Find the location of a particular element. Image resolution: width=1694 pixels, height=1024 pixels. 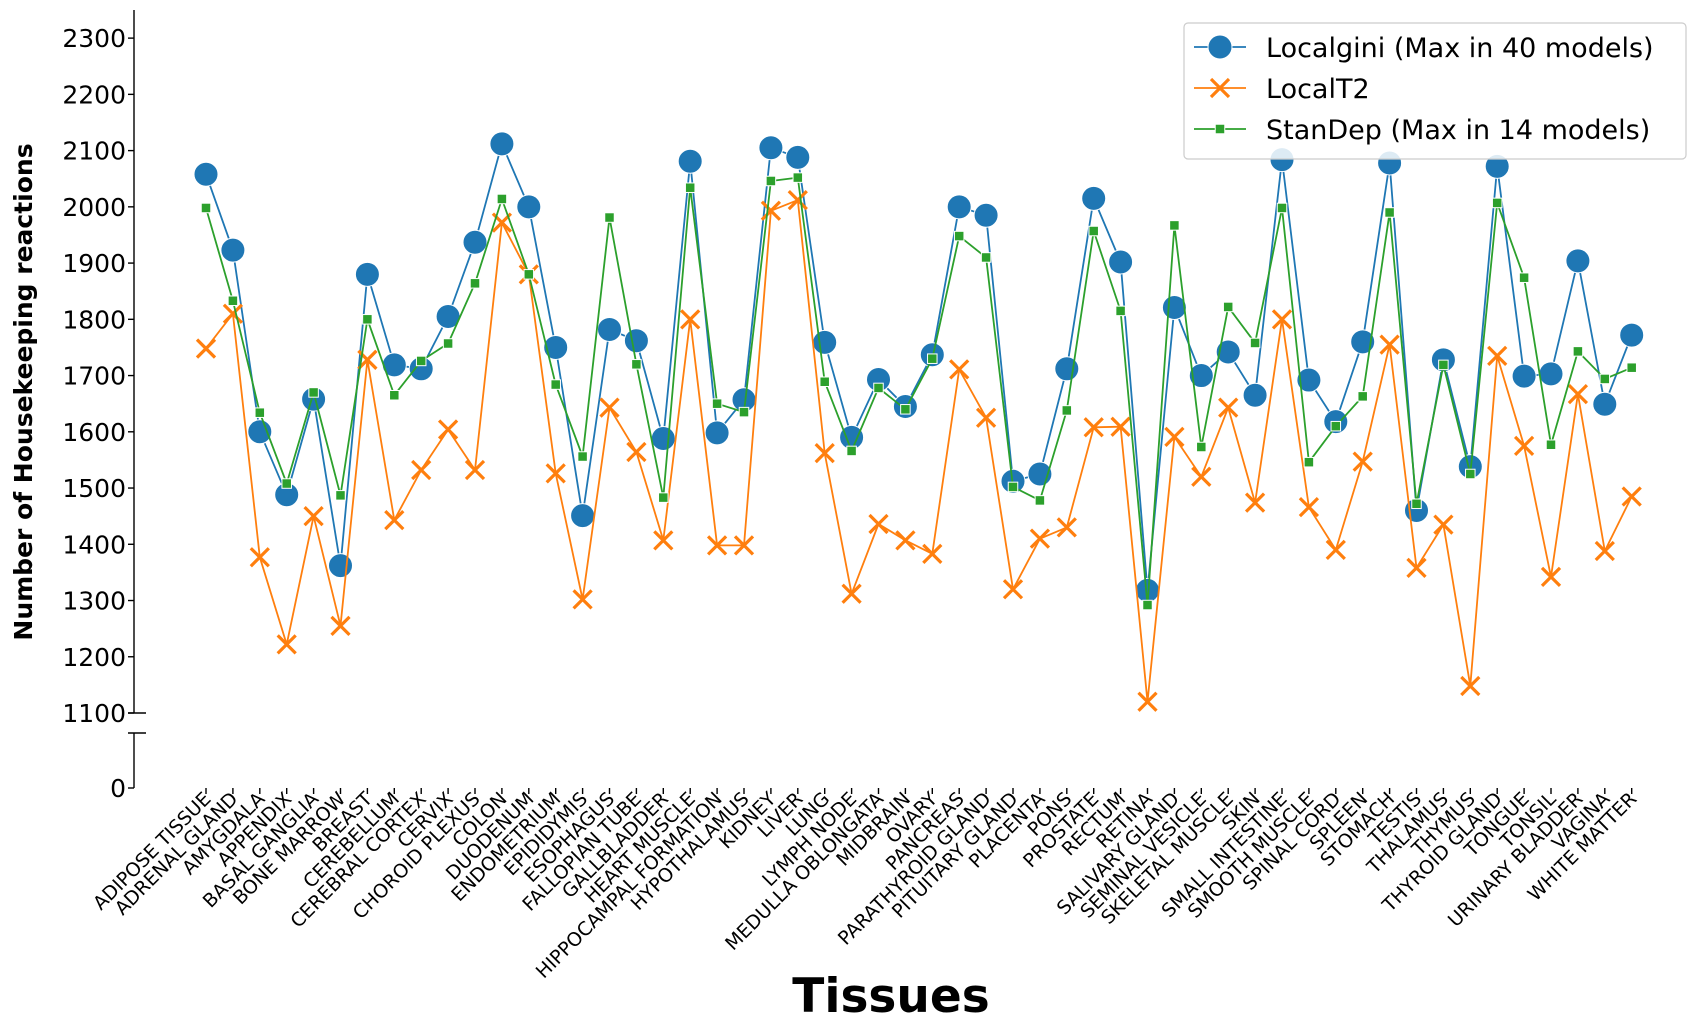

y-tick-label: 2000 is located at coordinates (94, 207).